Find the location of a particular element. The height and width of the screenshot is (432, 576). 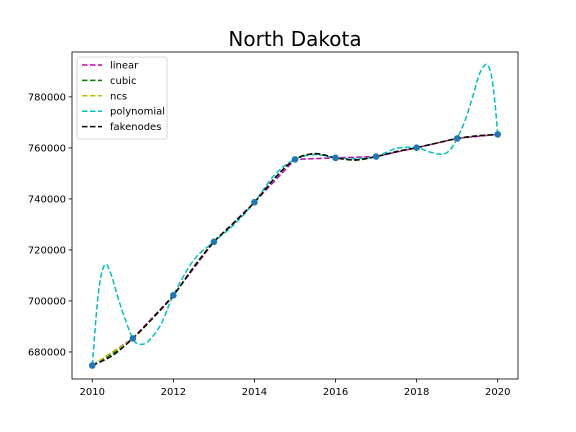

y-tick-label: 780000 is located at coordinates (47, 97).